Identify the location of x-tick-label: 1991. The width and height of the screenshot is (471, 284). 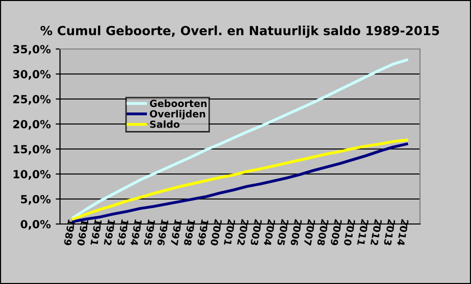
(96, 232).